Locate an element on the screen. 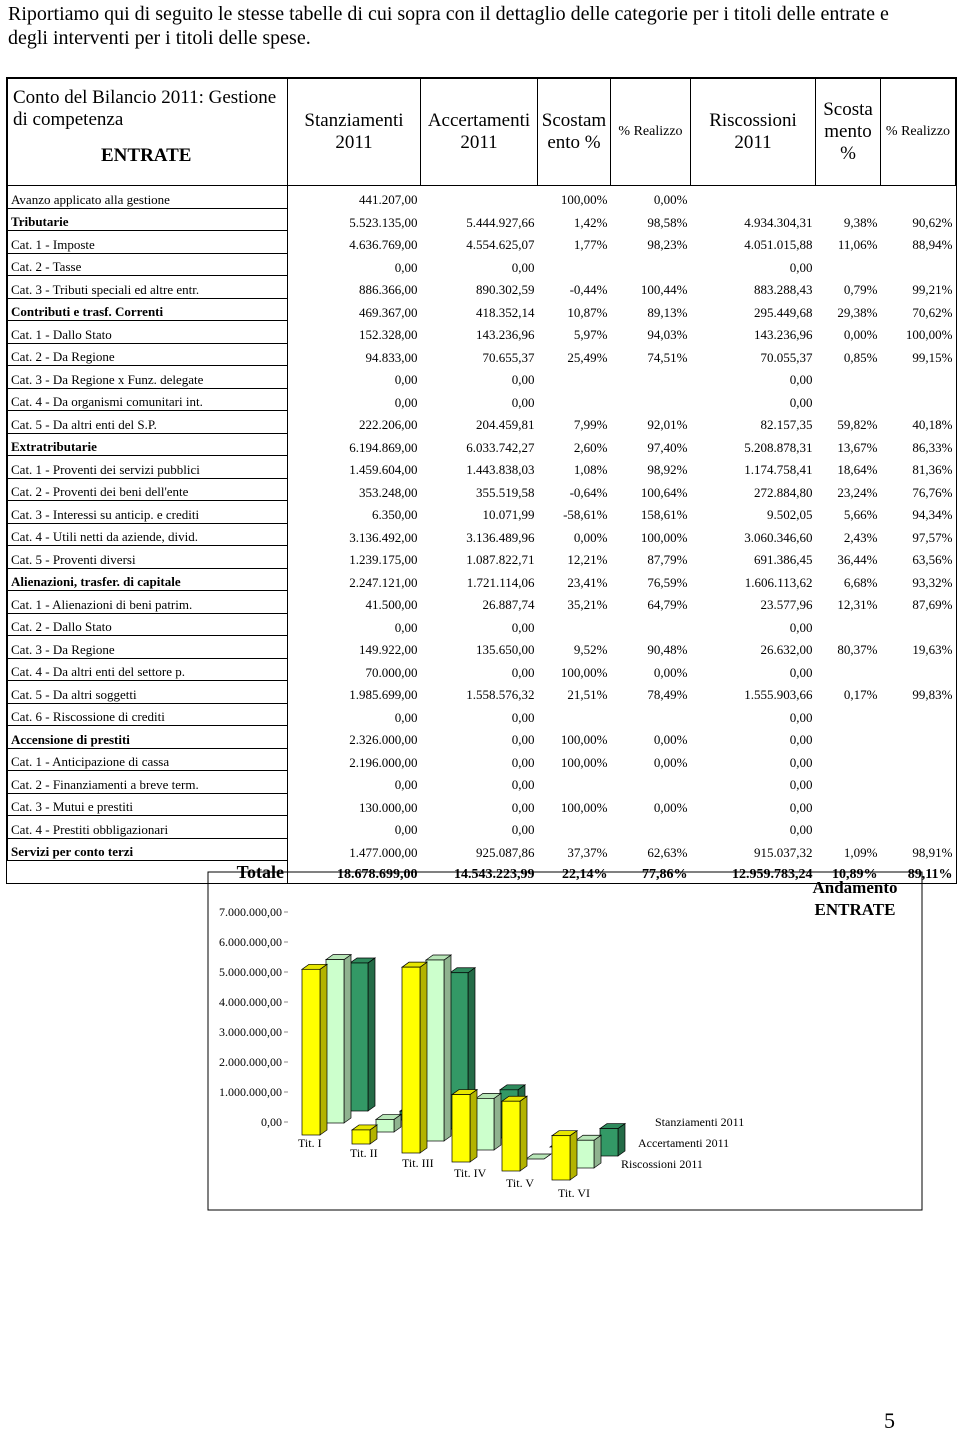 The height and width of the screenshot is (1434, 960). table-cell: 1,42% is located at coordinates (590, 222).